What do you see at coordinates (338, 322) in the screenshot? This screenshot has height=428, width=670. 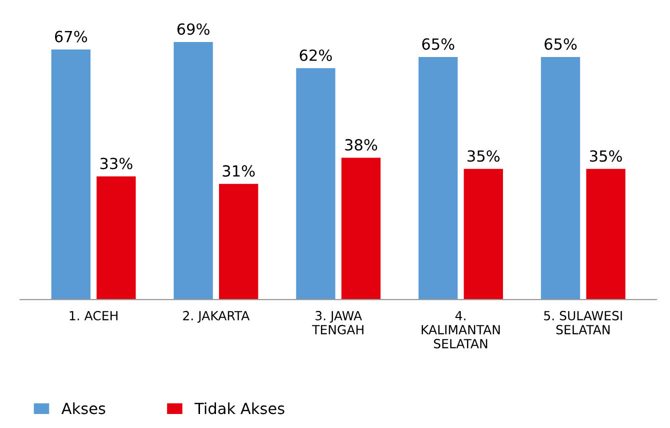 I see `x-tick-label: 3. JAWA TENGAH` at bounding box center [338, 322].